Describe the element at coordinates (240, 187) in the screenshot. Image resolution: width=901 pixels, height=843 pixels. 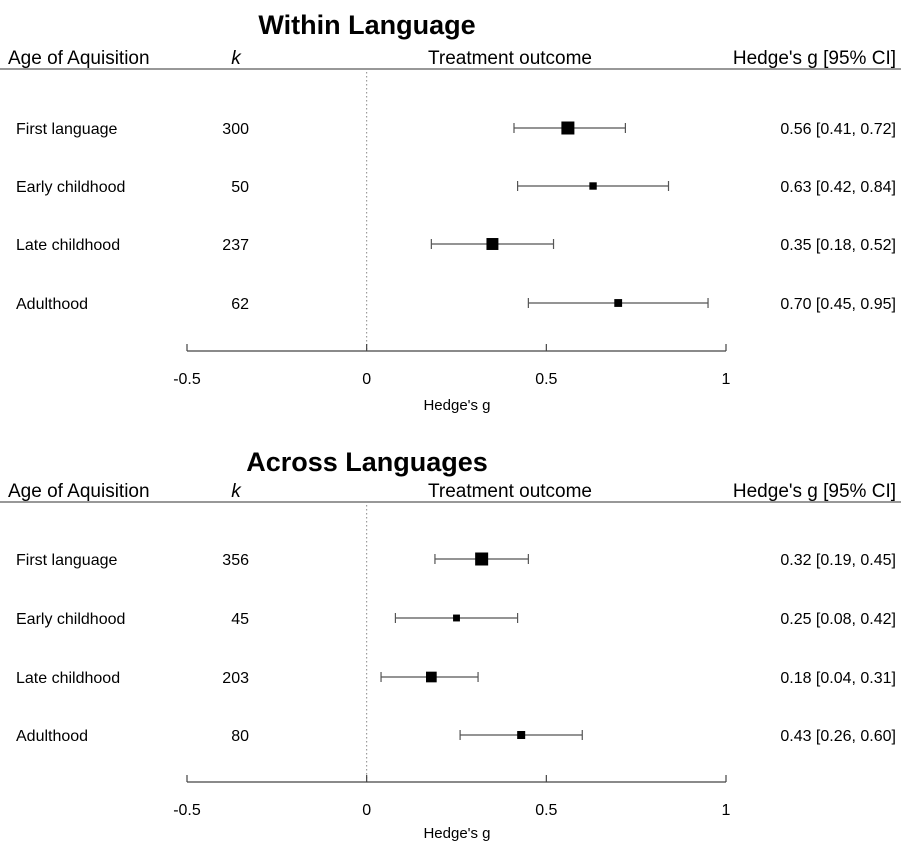
I see `row-k-value: 50` at that location.